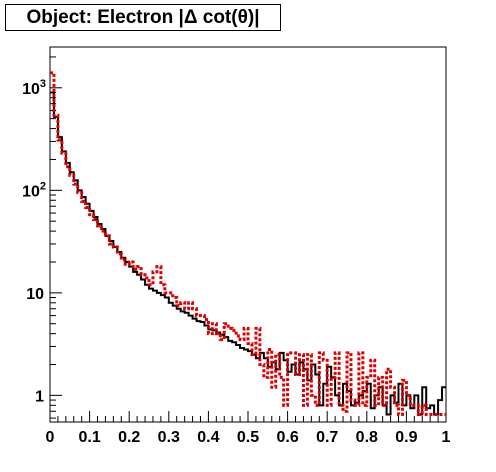  I want to click on x-tick-label: 0.7, so click(327, 437).